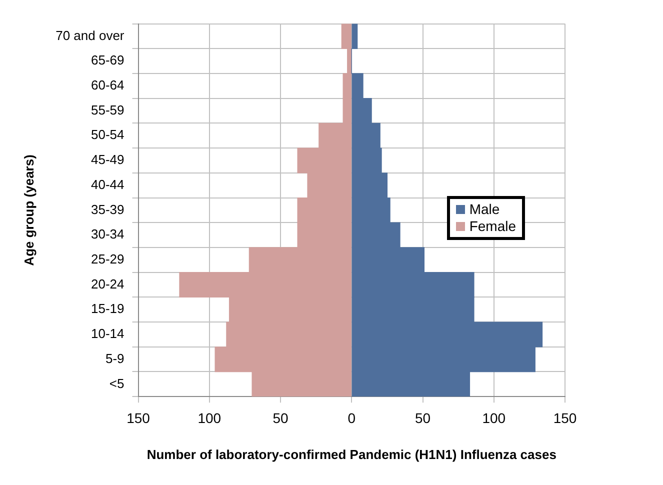 Image resolution: width=663 pixels, height=485 pixels. I want to click on y-tick-label: 60-64, so click(107, 85).